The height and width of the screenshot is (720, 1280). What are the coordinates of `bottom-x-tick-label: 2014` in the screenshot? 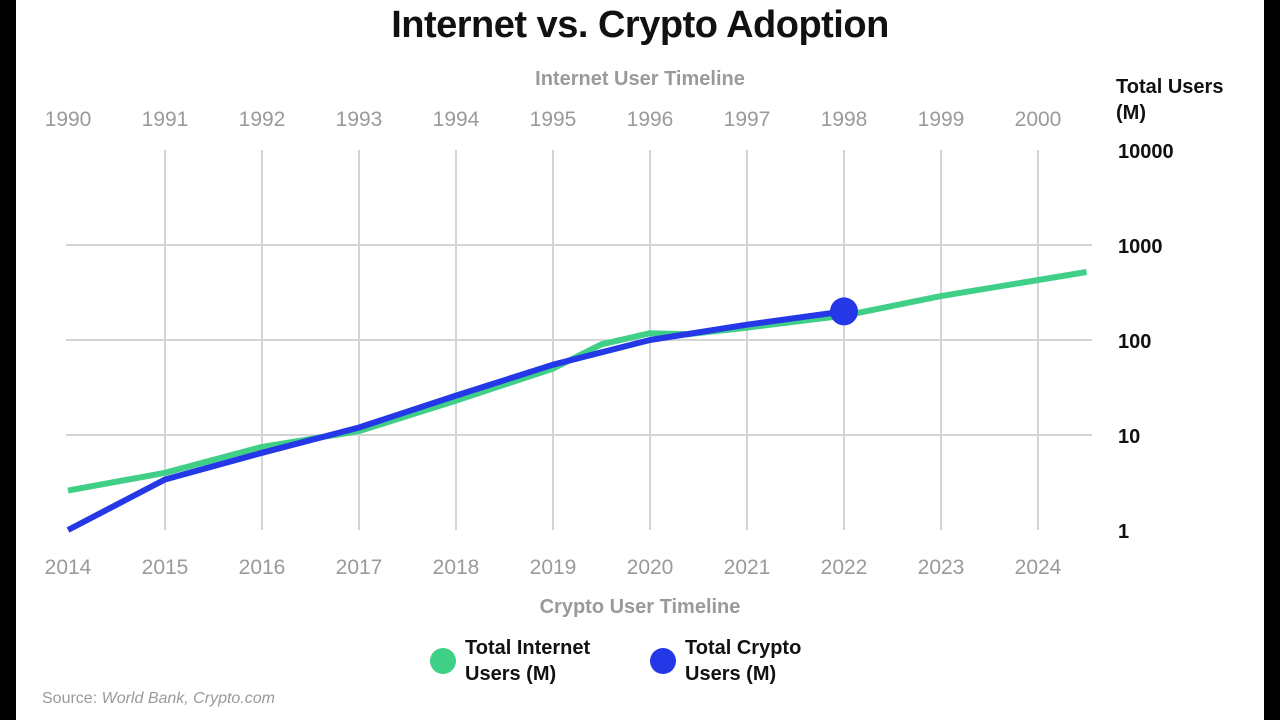 It's located at (68, 567).